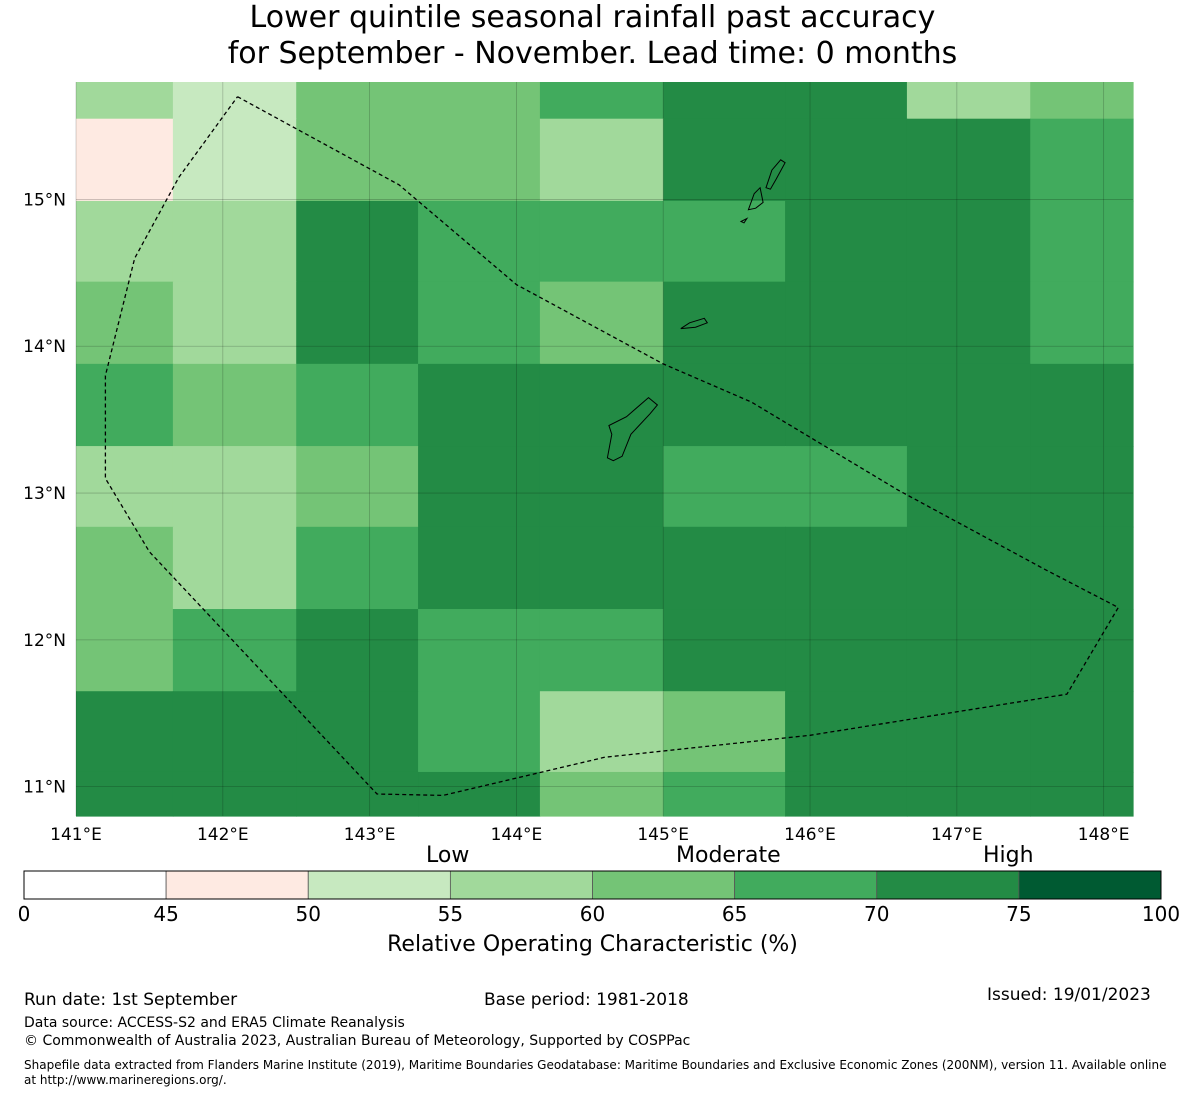 The height and width of the screenshot is (1095, 1185). What do you see at coordinates (589, 835) in the screenshot?
I see `longitude-tick-labels: 141°E 142°E 143°E 144°E 145°E 146°E 147°E 148°E` at bounding box center [589, 835].